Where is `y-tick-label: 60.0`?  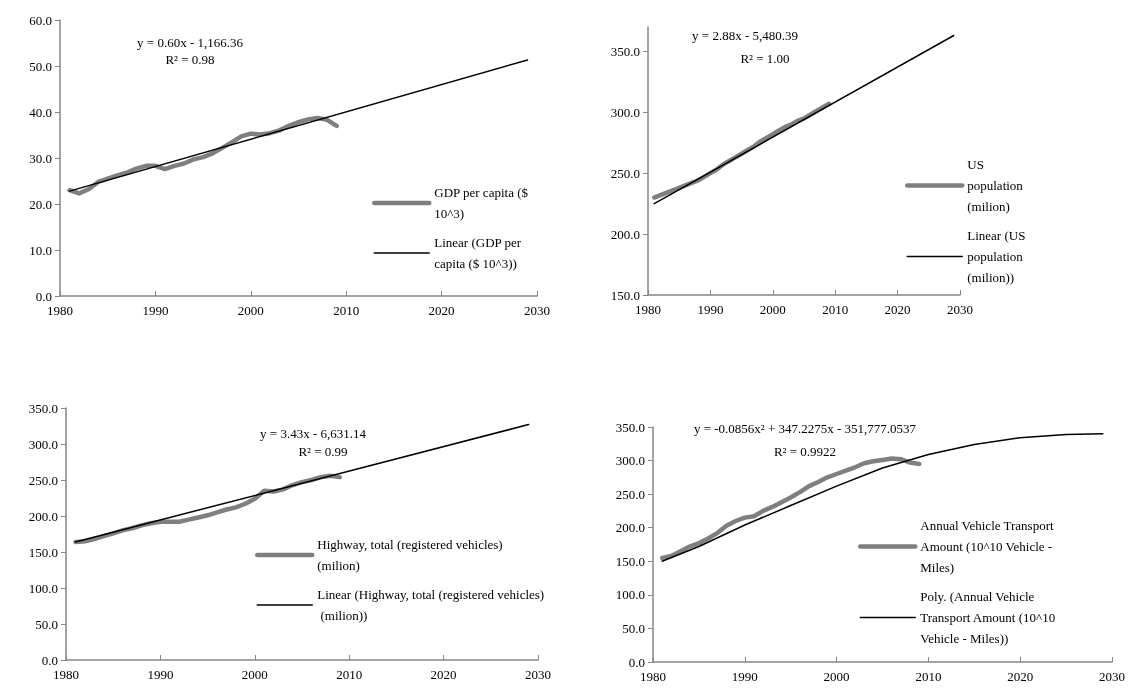
y-tick-label: 60.0 is located at coordinates (40, 20).